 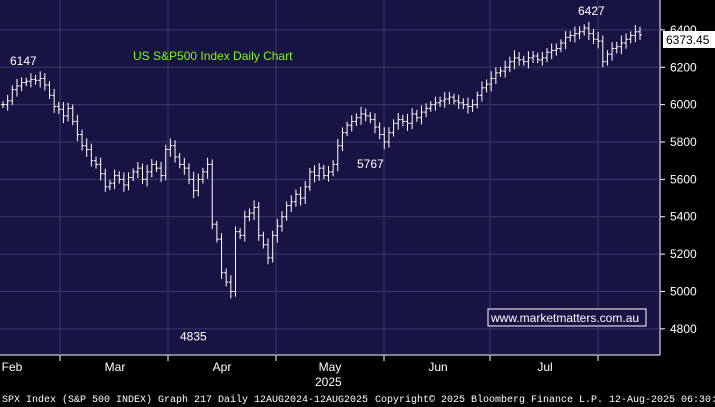 What do you see at coordinates (115, 367) in the screenshot?
I see `x-tick-label: Mar` at bounding box center [115, 367].